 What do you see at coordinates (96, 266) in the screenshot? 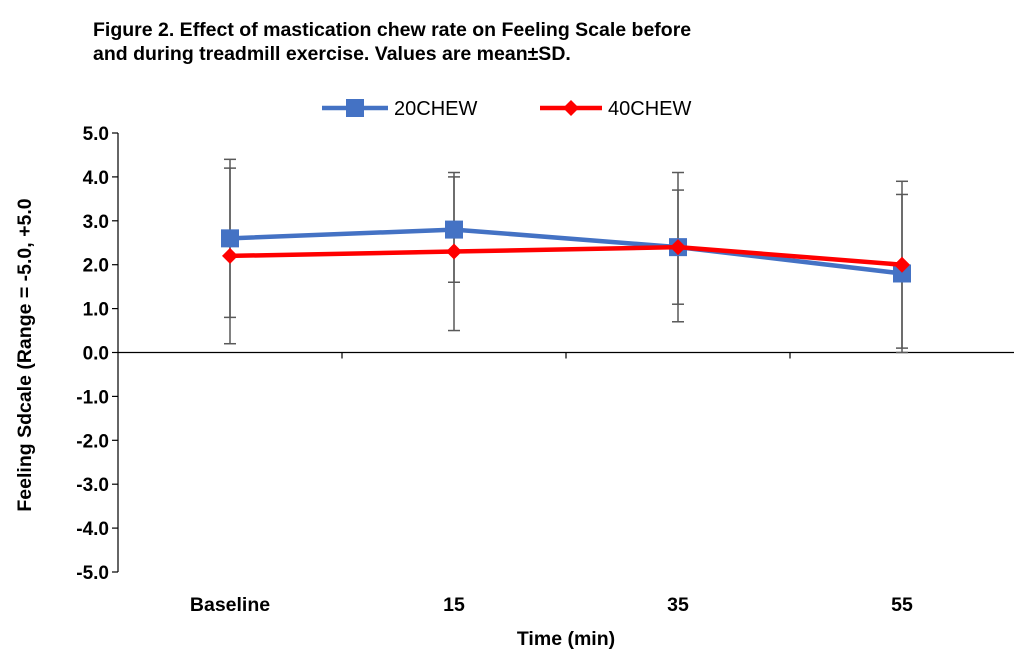
I see `y-tick-label: 2.0` at bounding box center [96, 266].